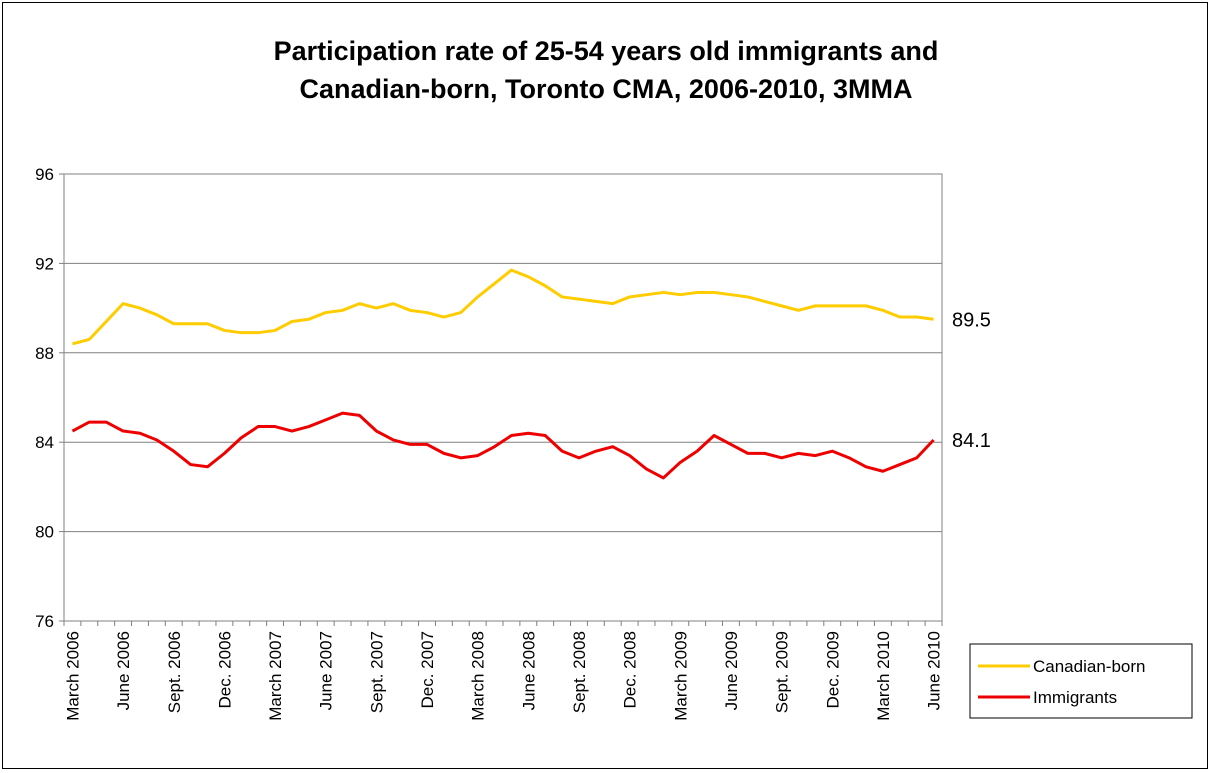 Image resolution: width=1212 pixels, height=773 pixels. Describe the element at coordinates (49, 398) in the screenshot. I see `y-axis: 76 80 84 88 92 96` at that location.